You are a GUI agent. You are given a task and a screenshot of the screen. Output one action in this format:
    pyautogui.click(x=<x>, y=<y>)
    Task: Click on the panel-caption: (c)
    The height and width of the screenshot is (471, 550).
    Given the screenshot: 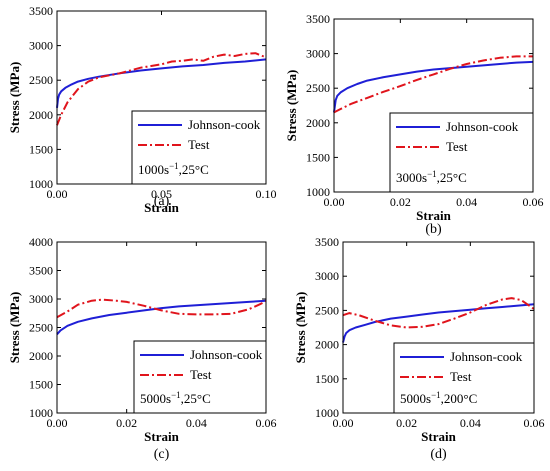 What is the action you would take?
    pyautogui.click(x=162, y=454)
    